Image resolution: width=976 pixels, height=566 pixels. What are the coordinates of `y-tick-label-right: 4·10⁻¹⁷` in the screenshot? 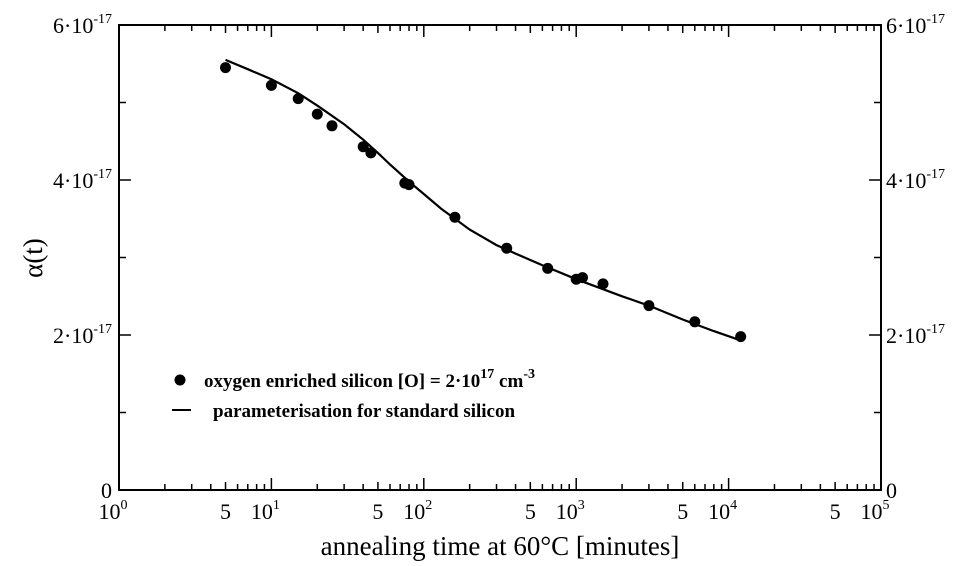 It's located at (915, 180).